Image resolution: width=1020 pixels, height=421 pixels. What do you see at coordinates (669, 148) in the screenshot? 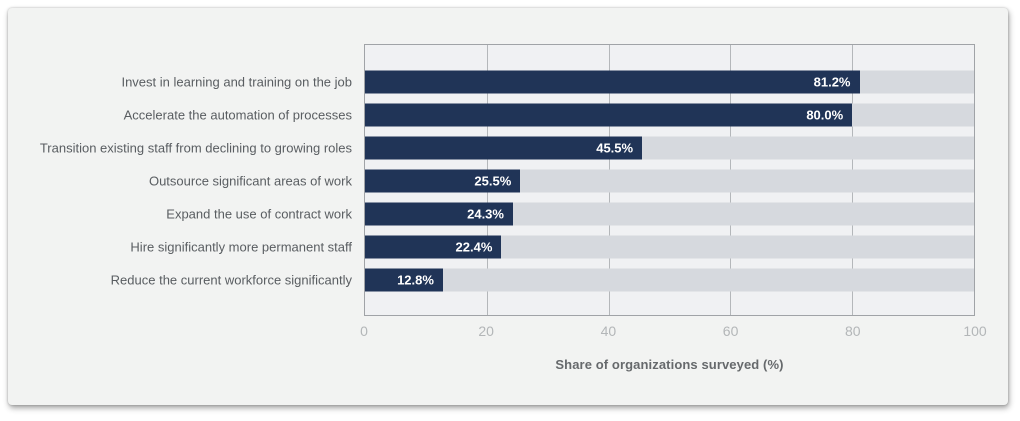
I see `bar-track: 45.5%` at bounding box center [669, 148].